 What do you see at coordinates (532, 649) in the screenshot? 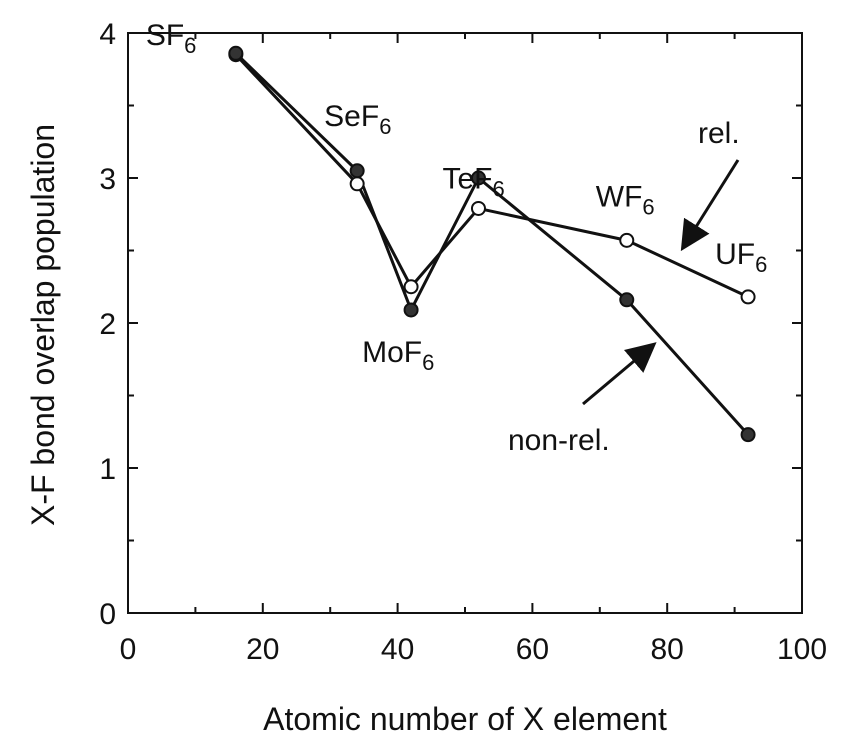
I see `x-tick-label: 60` at bounding box center [532, 649].